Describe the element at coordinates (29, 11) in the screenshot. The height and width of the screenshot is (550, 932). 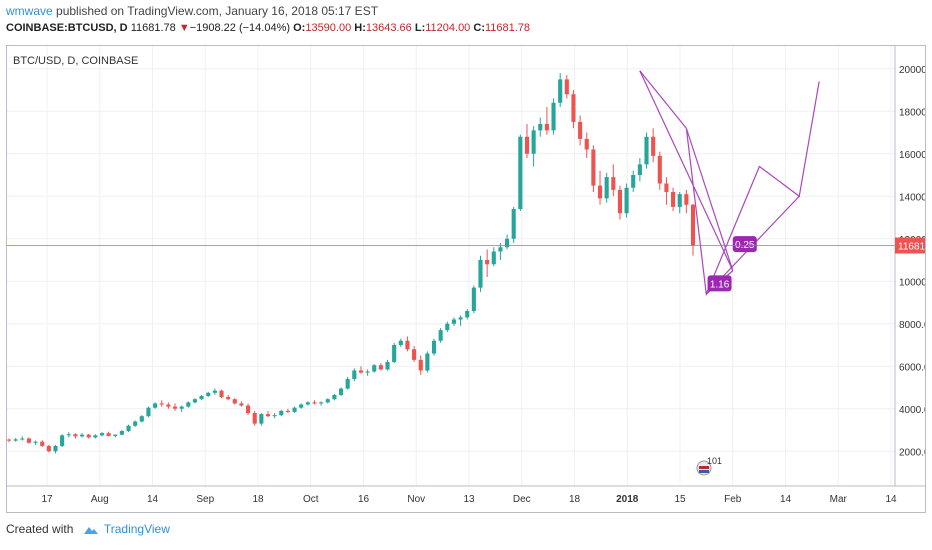
I see `author-link: wmwave` at that location.